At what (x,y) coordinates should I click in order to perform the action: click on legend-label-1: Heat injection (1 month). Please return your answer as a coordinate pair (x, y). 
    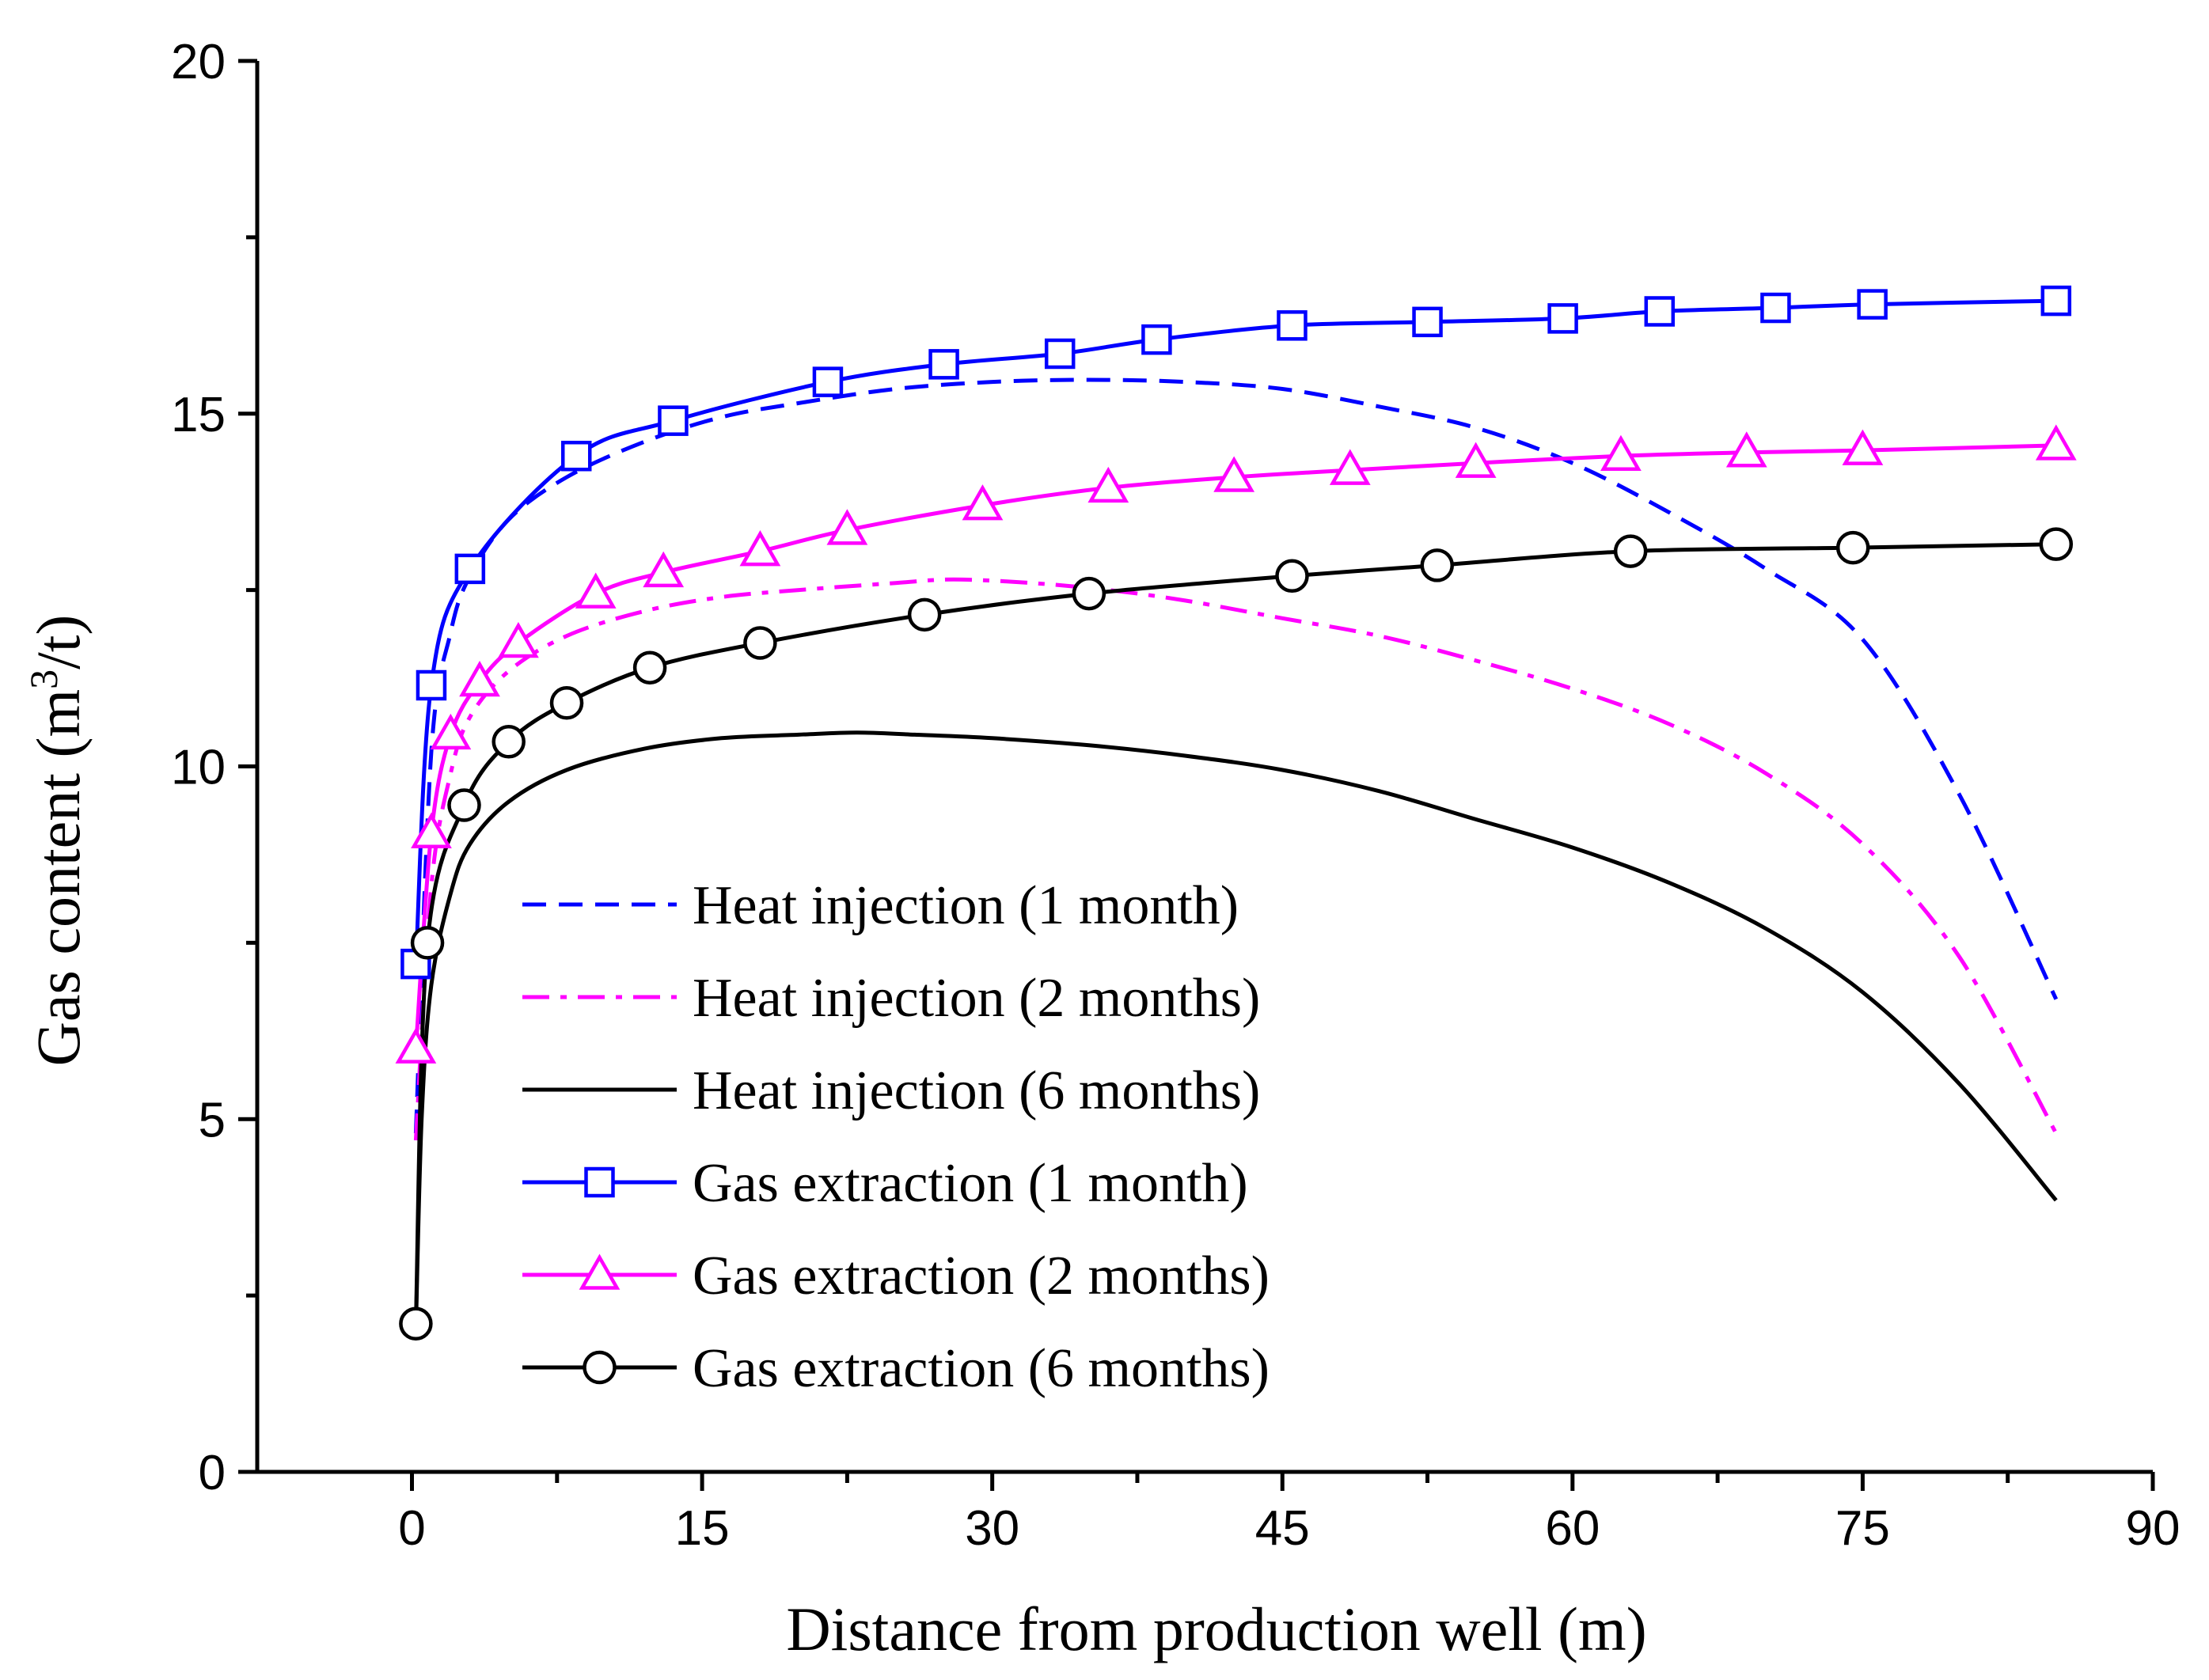
    Looking at the image, I should click on (966, 905).